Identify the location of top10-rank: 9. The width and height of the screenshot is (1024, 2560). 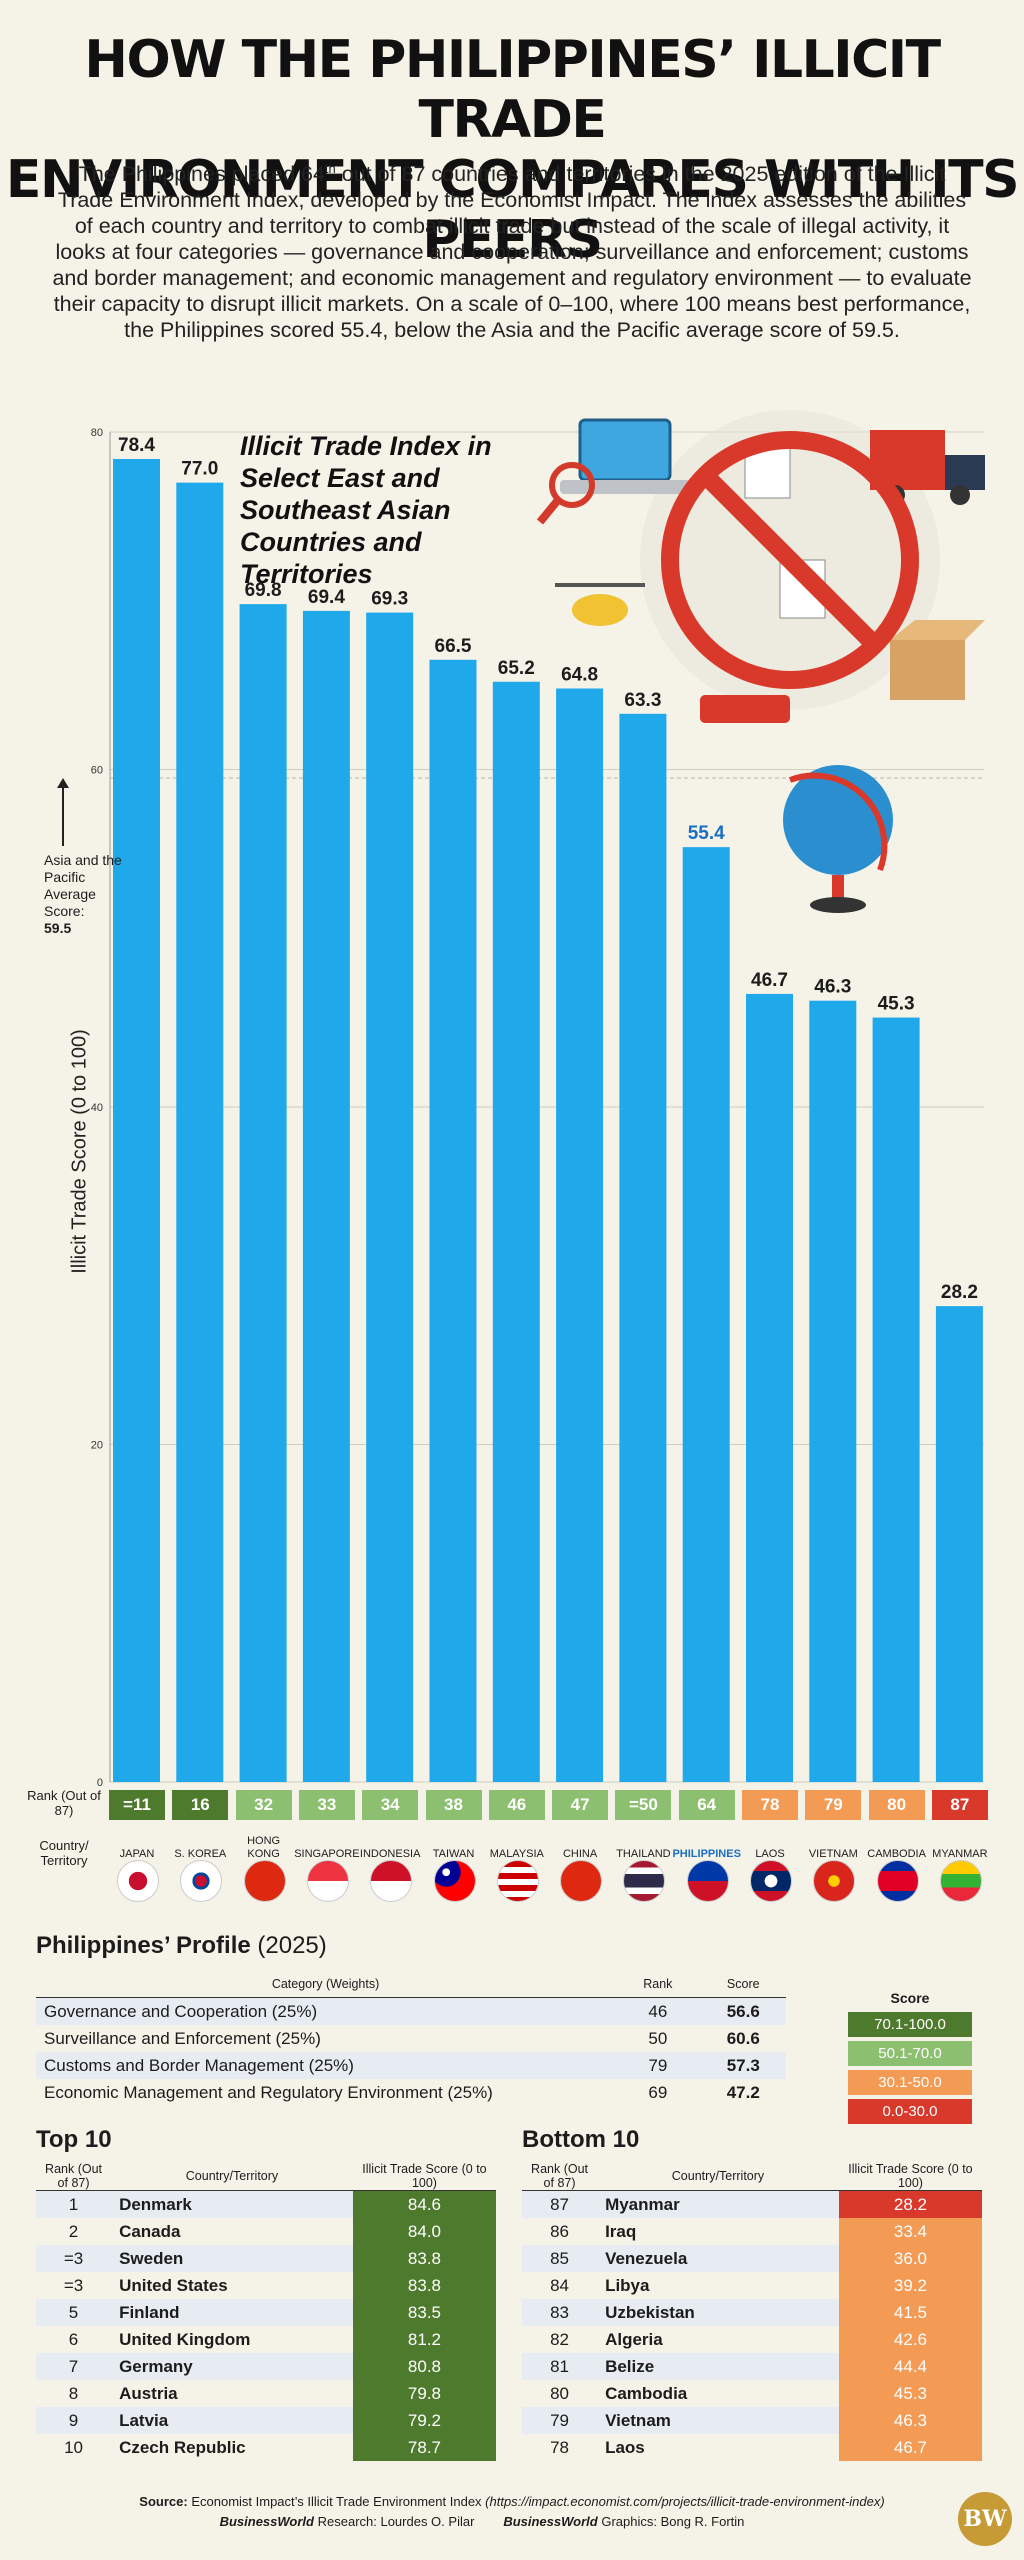
(74, 2420).